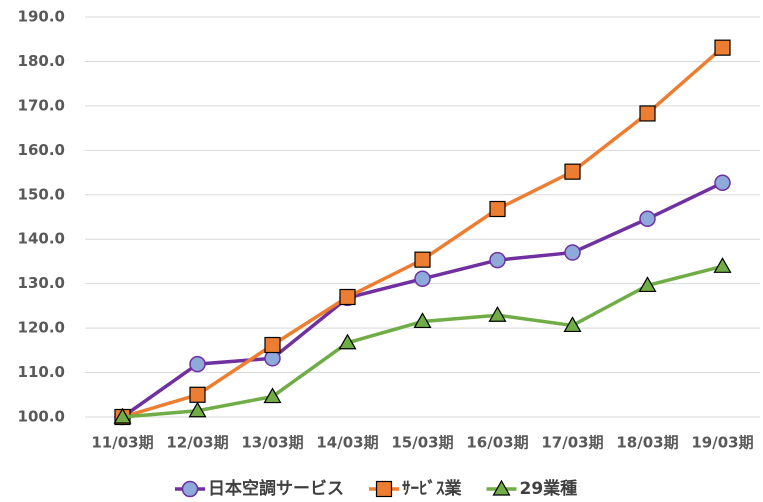 The image size is (763, 502). What do you see at coordinates (41, 17) in the screenshot?
I see `y-tick-label: 190.0` at bounding box center [41, 17].